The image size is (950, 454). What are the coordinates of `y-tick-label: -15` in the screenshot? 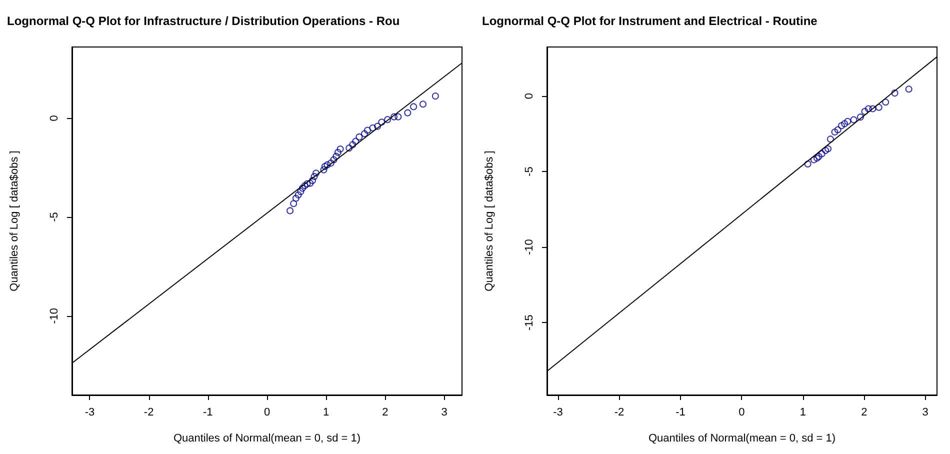 It's located at (530, 322).